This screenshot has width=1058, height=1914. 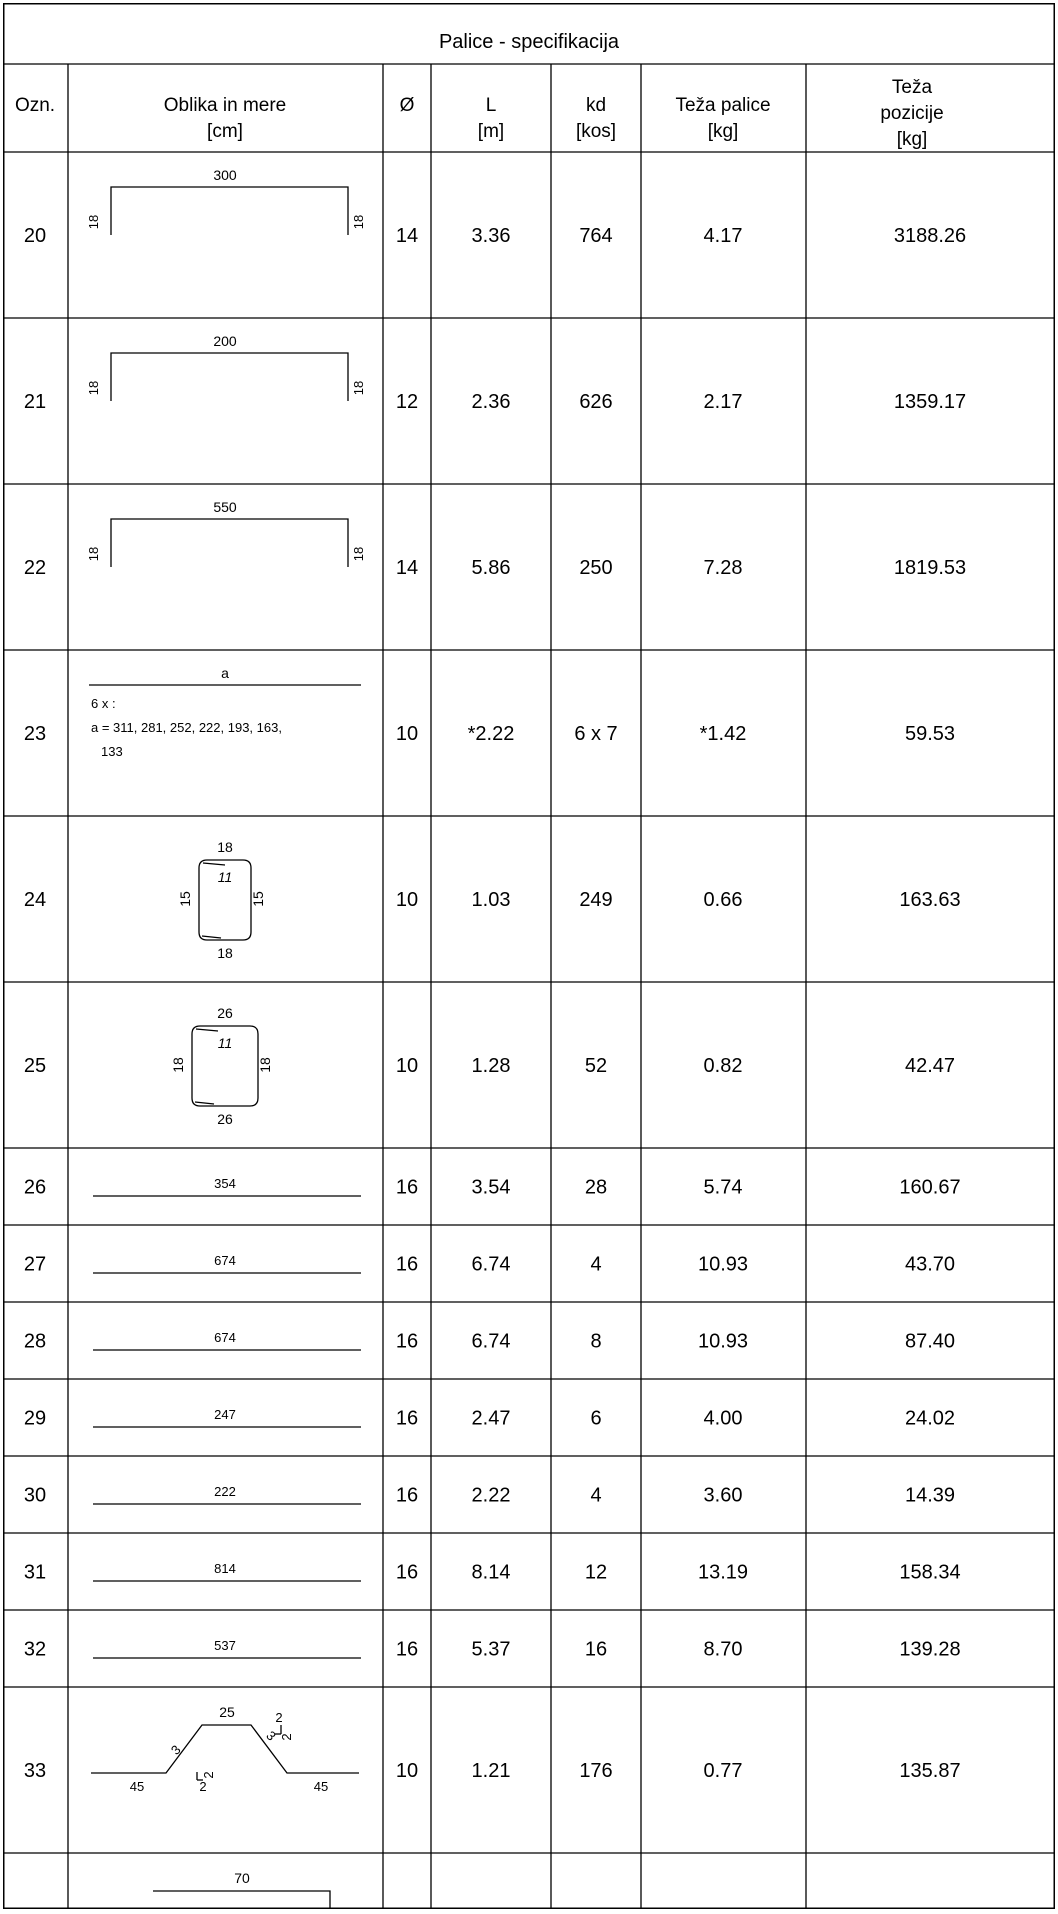 I want to click on table-row: 32 16 5.37 16 8.70 139.28 537, so click(x=492, y=1649).